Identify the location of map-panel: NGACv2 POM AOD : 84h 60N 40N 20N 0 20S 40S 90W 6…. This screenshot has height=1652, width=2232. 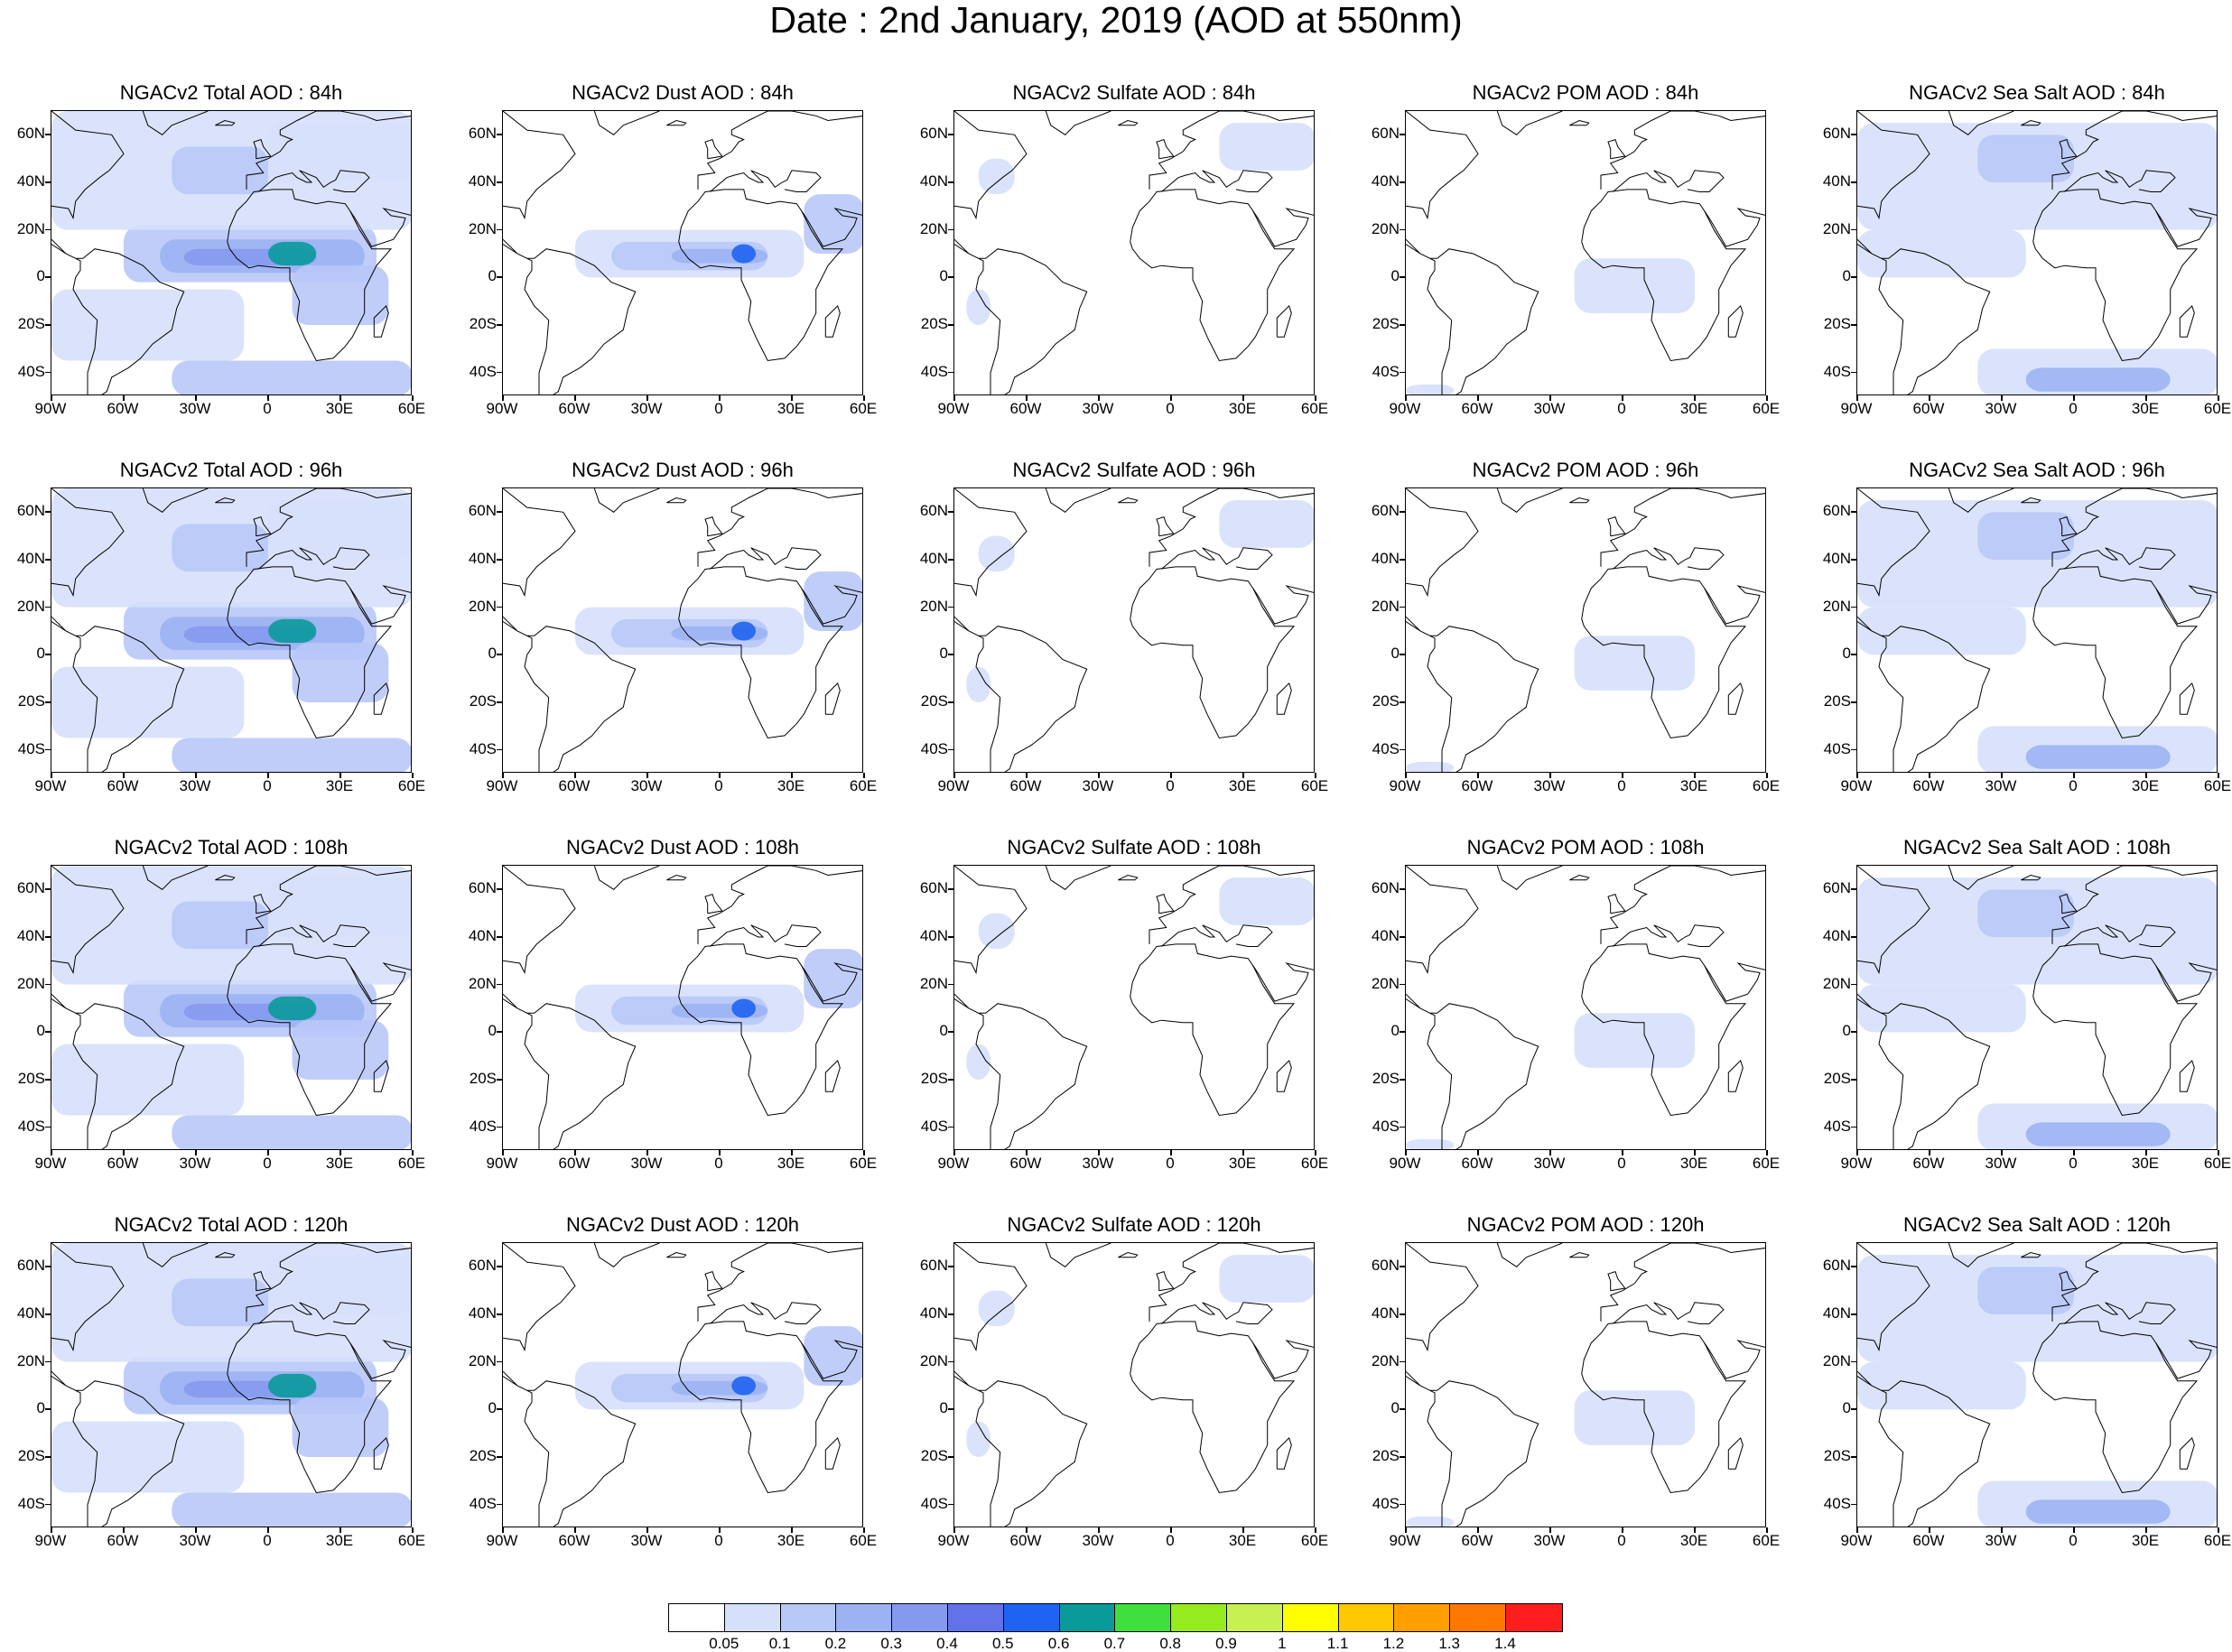
(1580, 266).